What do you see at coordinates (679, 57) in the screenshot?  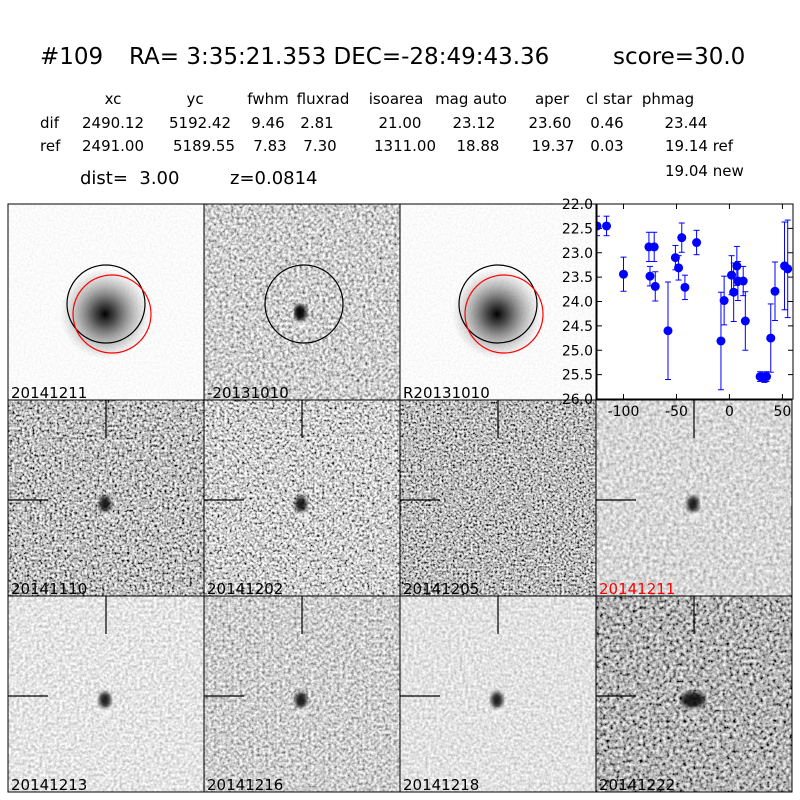 I see `score: score=30.0` at bounding box center [679, 57].